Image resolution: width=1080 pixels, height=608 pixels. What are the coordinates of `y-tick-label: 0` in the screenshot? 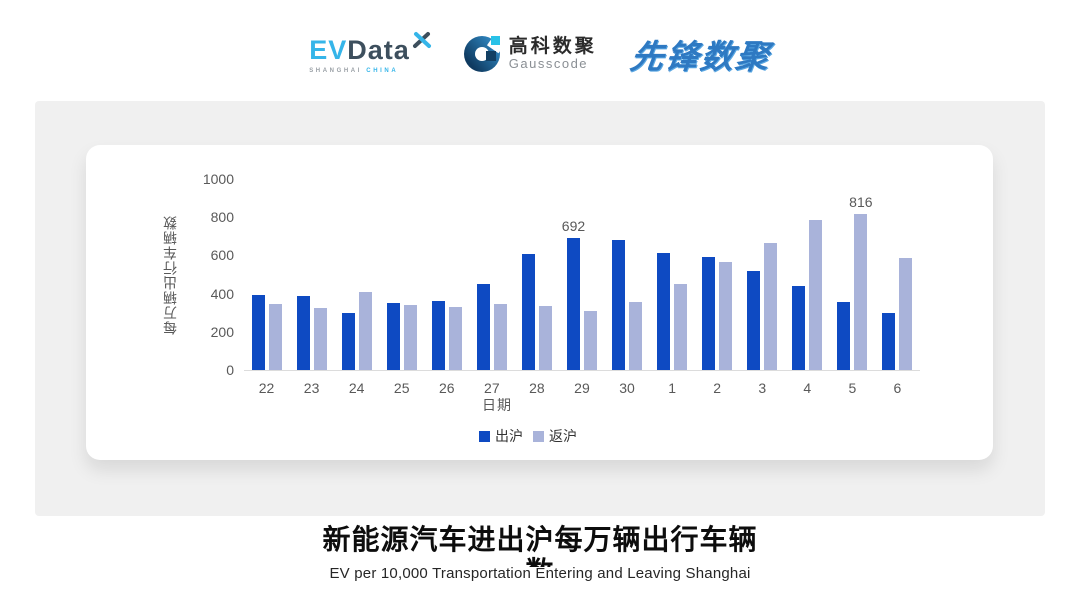 It's located at (230, 370).